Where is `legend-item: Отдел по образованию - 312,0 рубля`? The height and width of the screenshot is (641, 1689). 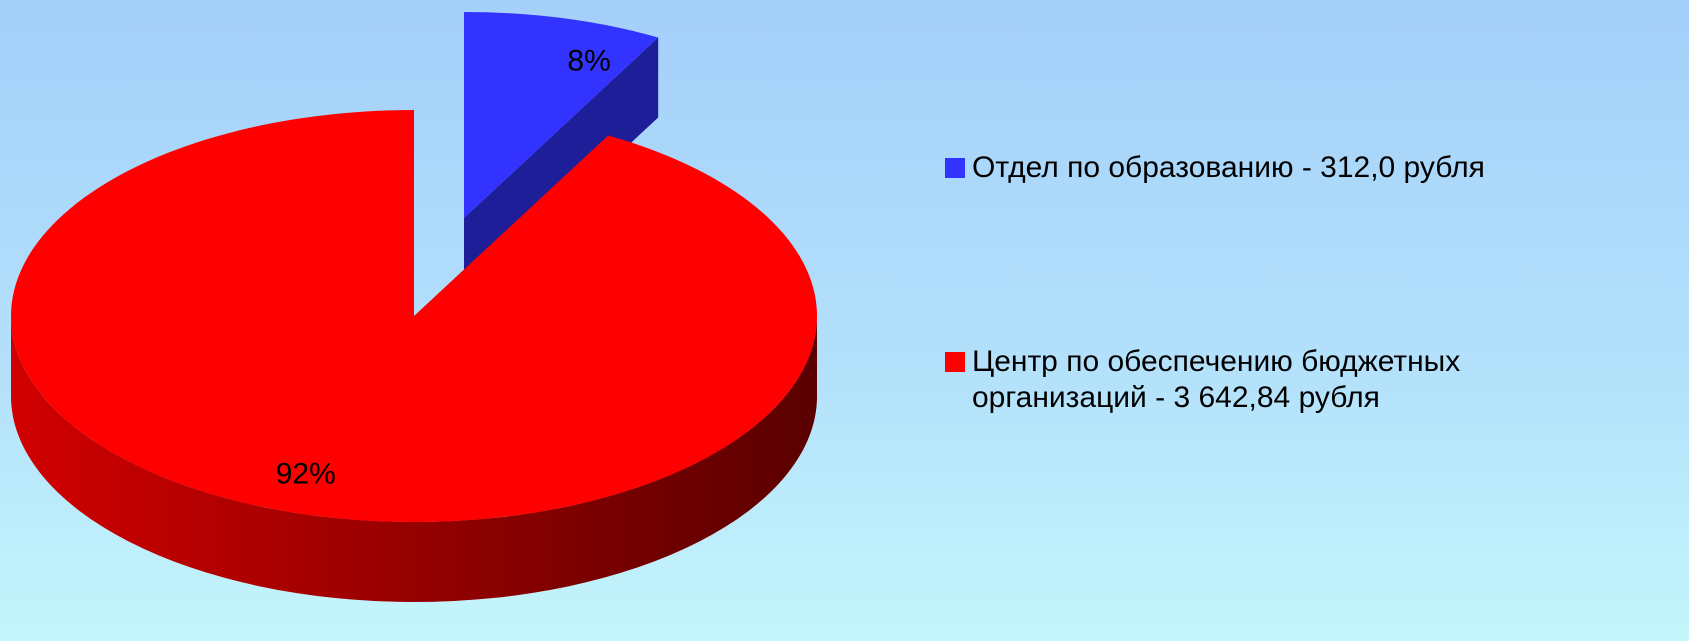 legend-item: Отдел по образованию - 312,0 рубля is located at coordinates (1215, 168).